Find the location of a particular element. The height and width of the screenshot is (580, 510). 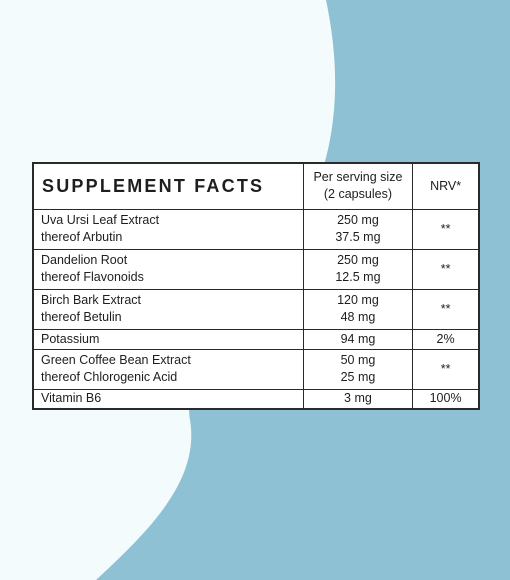

ingredient-amount: 3 mg is located at coordinates (358, 399).